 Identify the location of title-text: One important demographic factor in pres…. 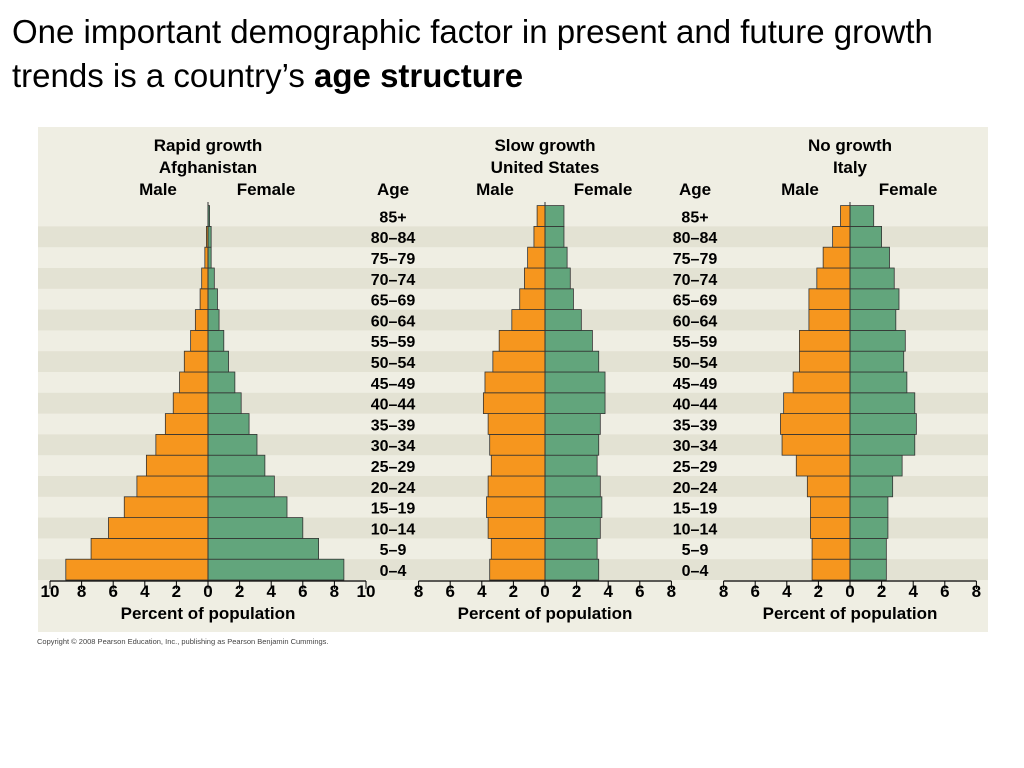
(472, 53).